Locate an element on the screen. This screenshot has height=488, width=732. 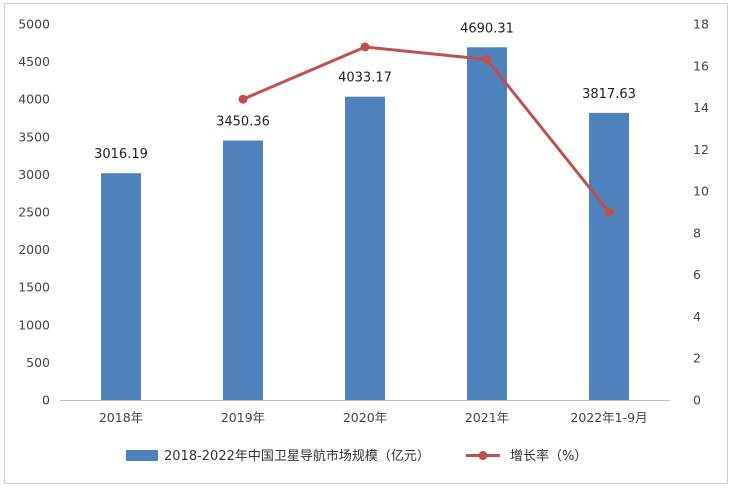
category-tick-label: 2022年1-9月 is located at coordinates (608, 417).